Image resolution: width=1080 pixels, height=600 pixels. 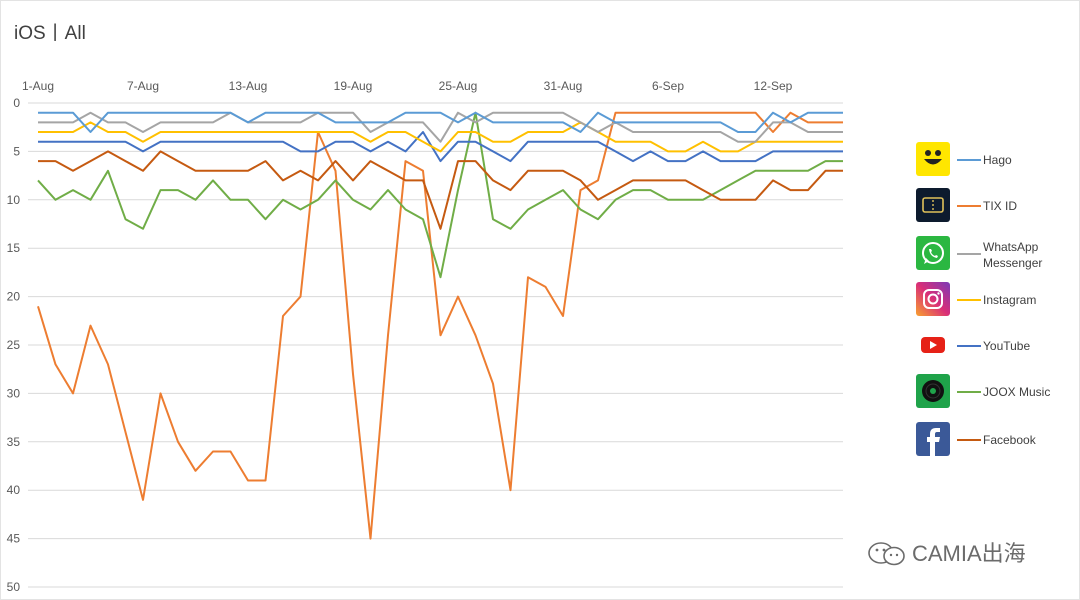 I want to click on chart-title: iOS丨All, so click(x=50, y=33).